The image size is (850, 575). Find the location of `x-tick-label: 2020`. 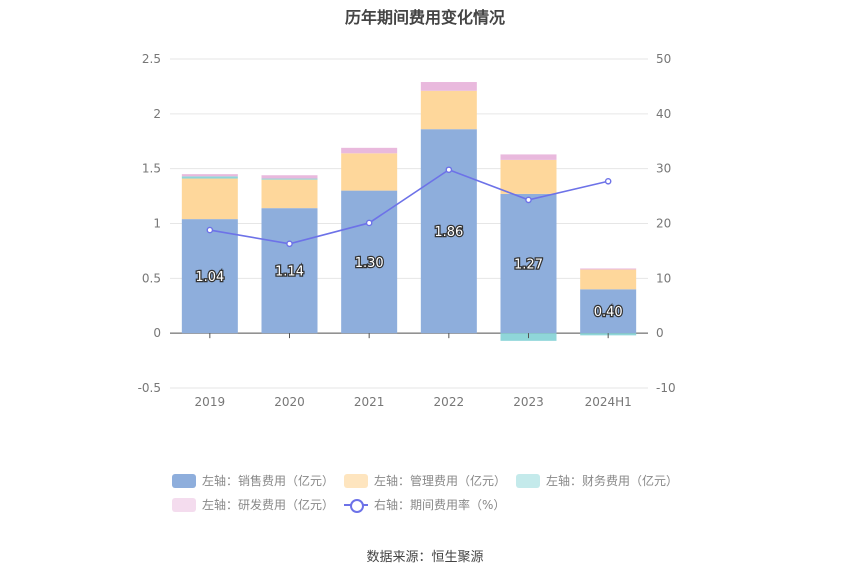

x-tick-label: 2020 is located at coordinates (289, 402).